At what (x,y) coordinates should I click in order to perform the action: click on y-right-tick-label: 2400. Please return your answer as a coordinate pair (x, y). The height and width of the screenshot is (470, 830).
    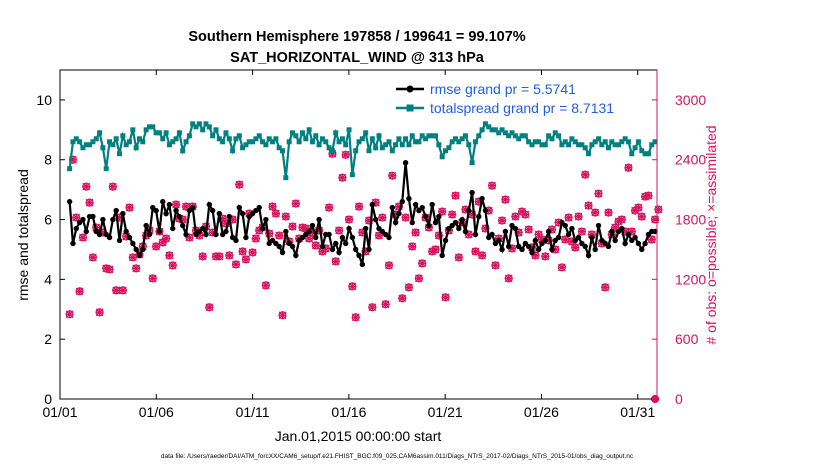
    Looking at the image, I should click on (690, 160).